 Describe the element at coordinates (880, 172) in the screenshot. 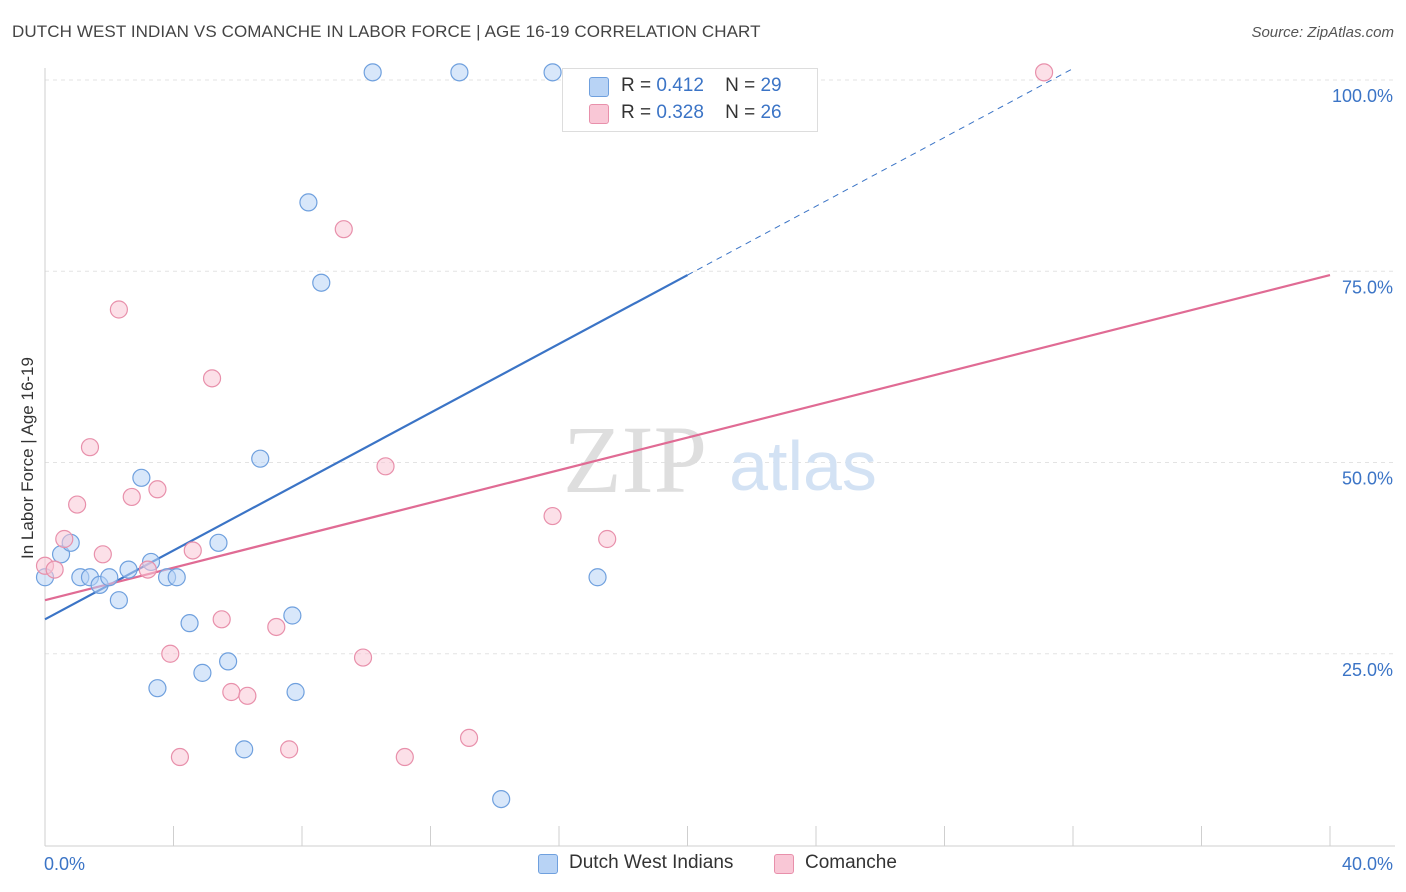

I see `trend-line-extension` at that location.